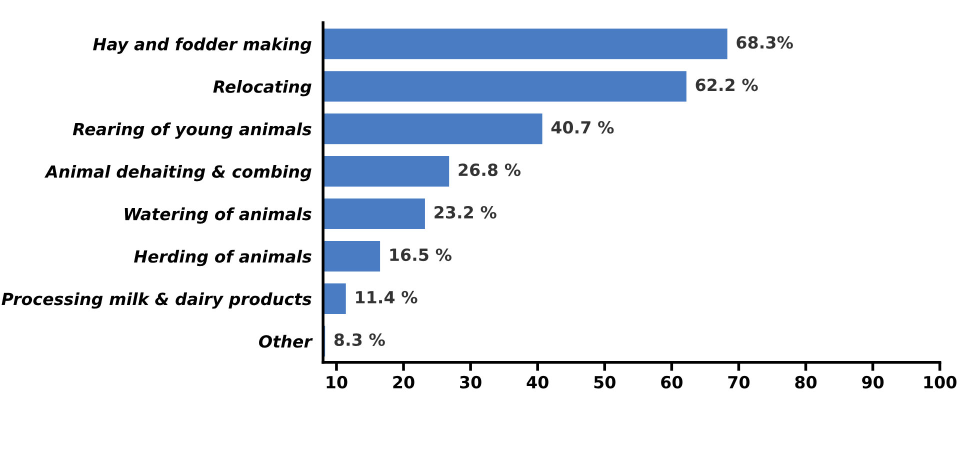 The image size is (979, 453). What do you see at coordinates (421, 255) in the screenshot?
I see `data-label: 16.5 %` at bounding box center [421, 255].